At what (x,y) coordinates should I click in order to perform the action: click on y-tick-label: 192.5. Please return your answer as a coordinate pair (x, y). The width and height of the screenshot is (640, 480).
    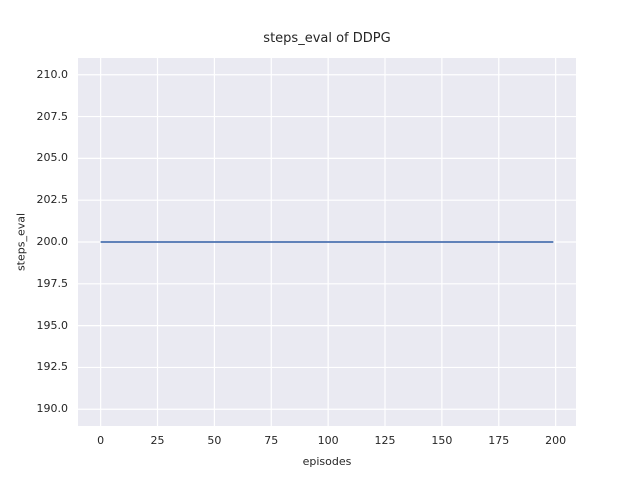
    Looking at the image, I should click on (52, 367).